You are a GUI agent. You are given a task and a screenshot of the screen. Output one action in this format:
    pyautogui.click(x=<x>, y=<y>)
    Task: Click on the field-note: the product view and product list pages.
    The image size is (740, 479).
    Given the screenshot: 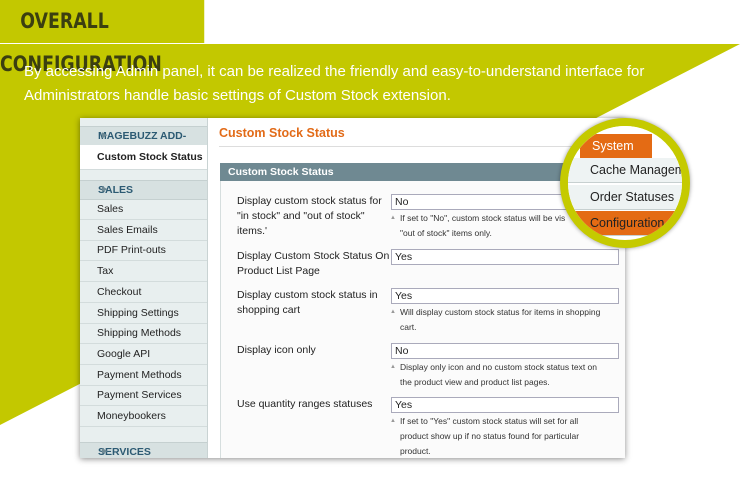 What is the action you would take?
    pyautogui.click(x=475, y=382)
    